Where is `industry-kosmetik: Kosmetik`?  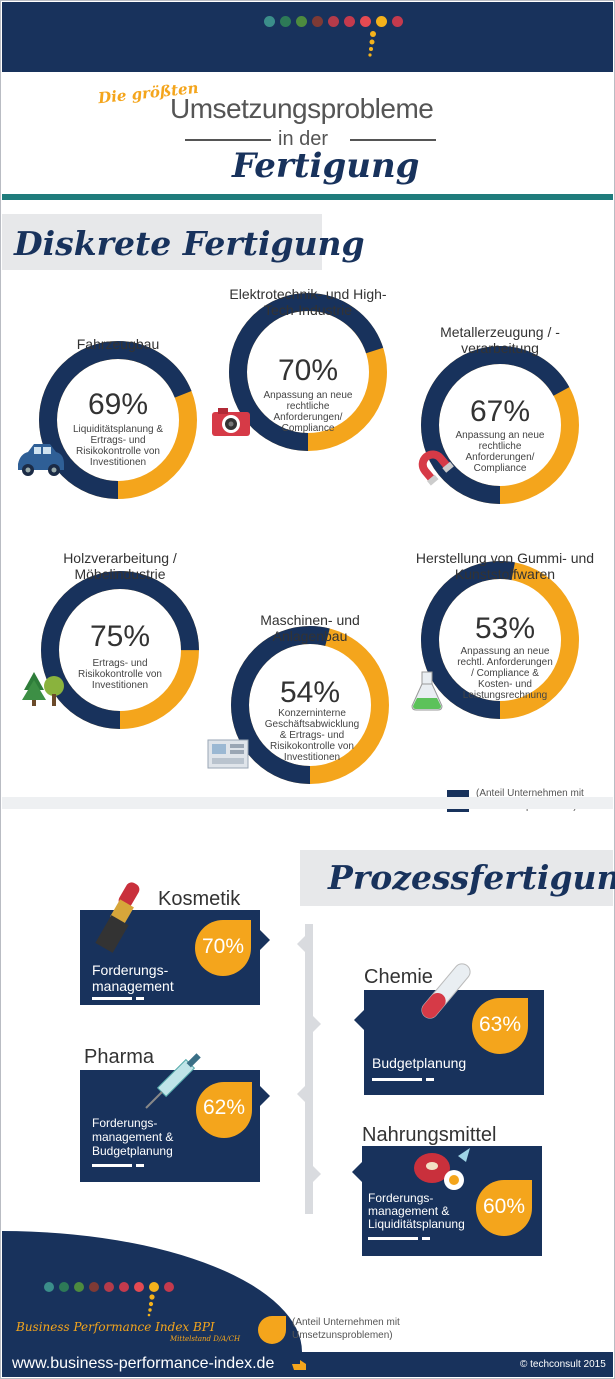 industry-kosmetik: Kosmetik is located at coordinates (199, 899).